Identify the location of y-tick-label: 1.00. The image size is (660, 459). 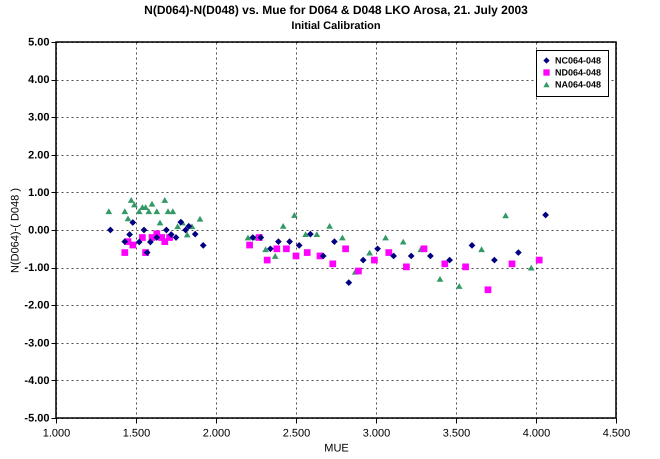
(39, 192).